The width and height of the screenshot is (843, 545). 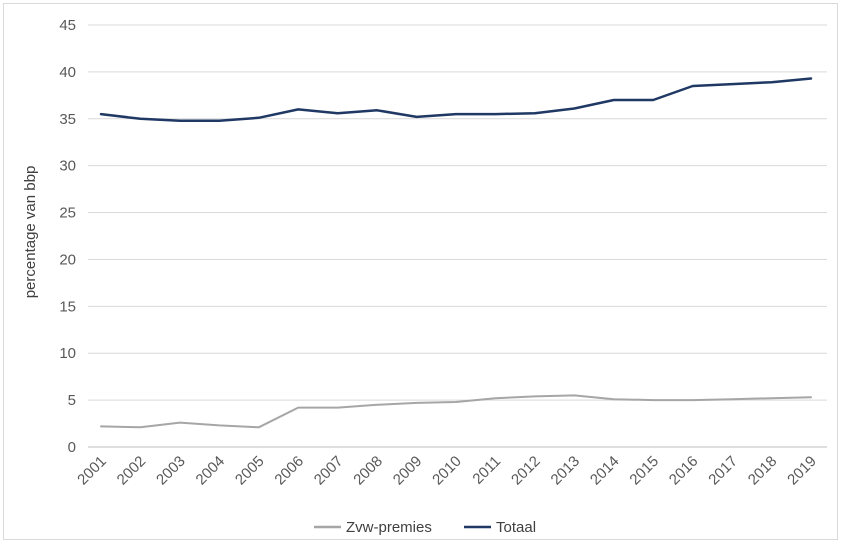 I want to click on x-tick-label: 2014, so click(x=605, y=471).